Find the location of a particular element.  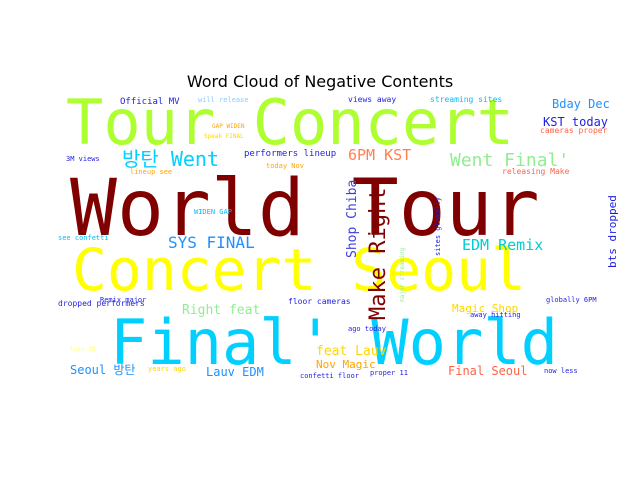

cloud-word-sites-globally: sites globally is located at coordinates (438, 226).